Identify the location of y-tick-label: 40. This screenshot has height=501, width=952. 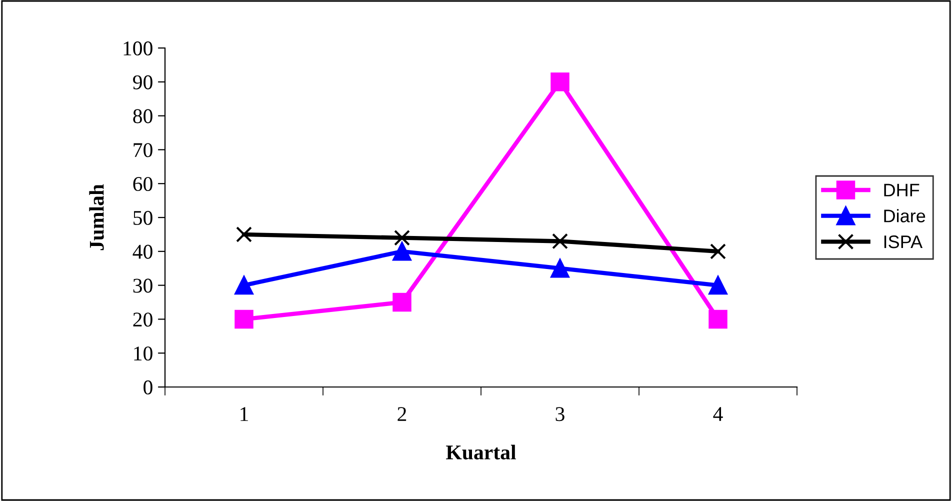
(142, 251).